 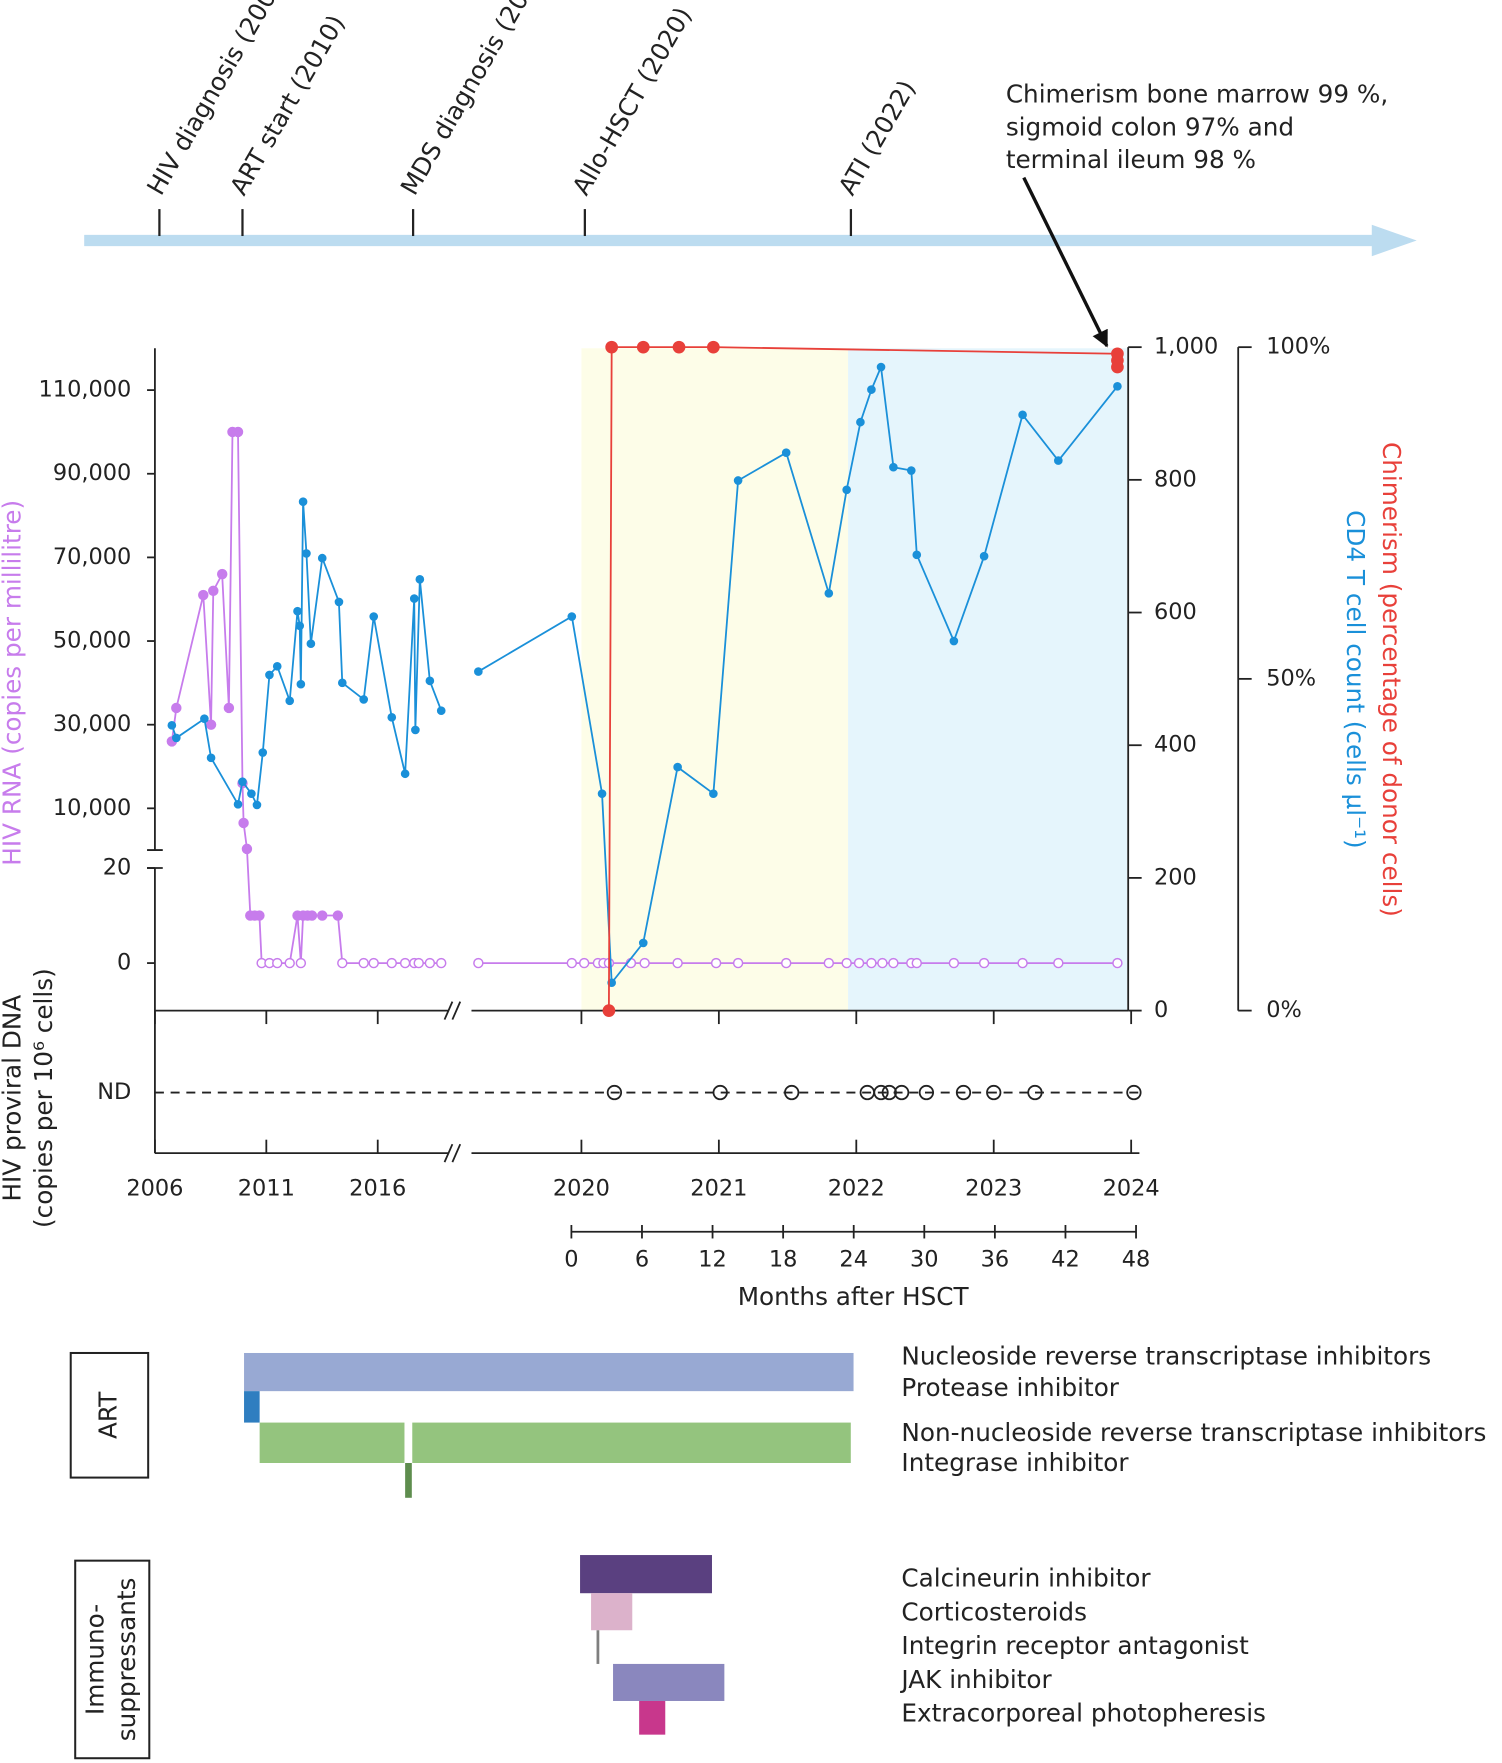 What do you see at coordinates (92, 473) in the screenshot?
I see `y-tick-label: 90,000` at bounding box center [92, 473].